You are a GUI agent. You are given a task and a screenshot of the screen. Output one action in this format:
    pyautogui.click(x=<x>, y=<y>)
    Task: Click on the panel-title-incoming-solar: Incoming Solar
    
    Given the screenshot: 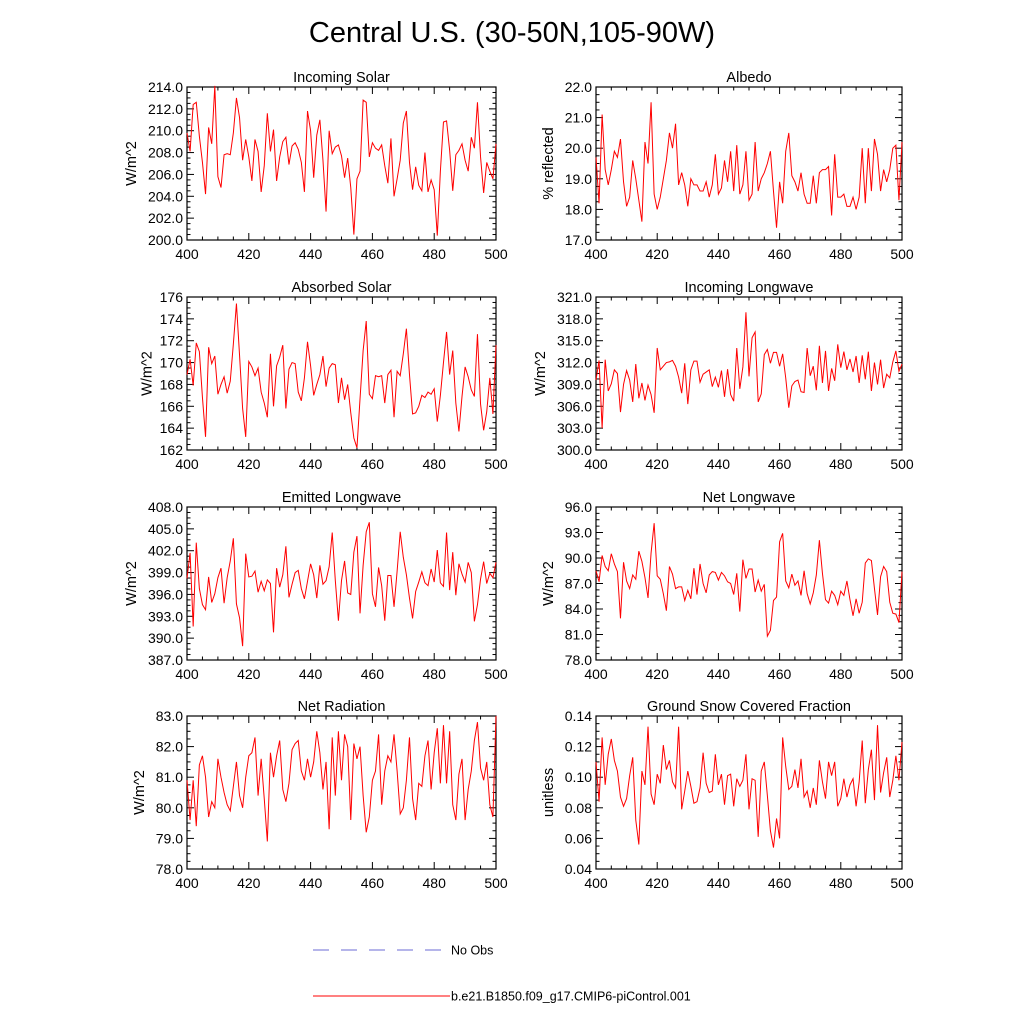 What is the action you would take?
    pyautogui.click(x=341, y=78)
    